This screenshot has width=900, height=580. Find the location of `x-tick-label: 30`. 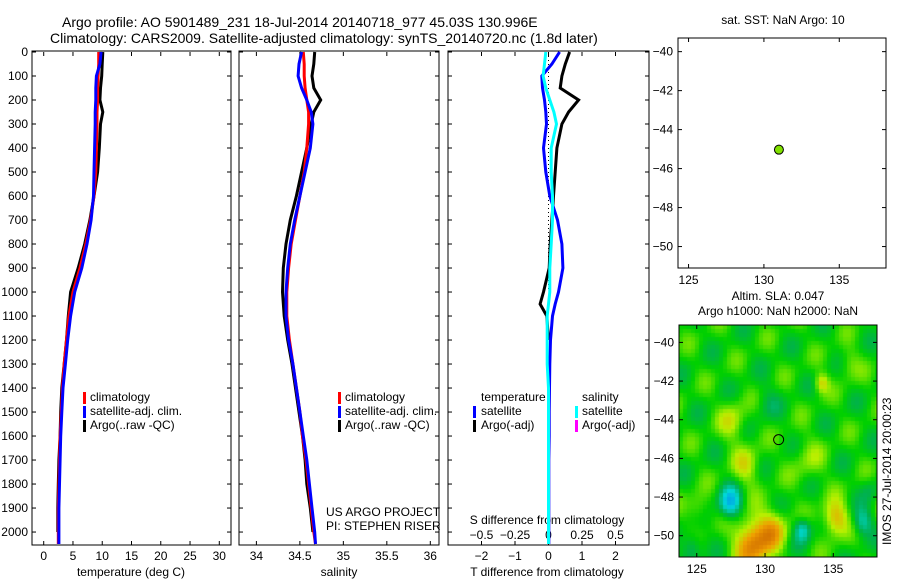

x-tick-label: 30 is located at coordinates (220, 556).